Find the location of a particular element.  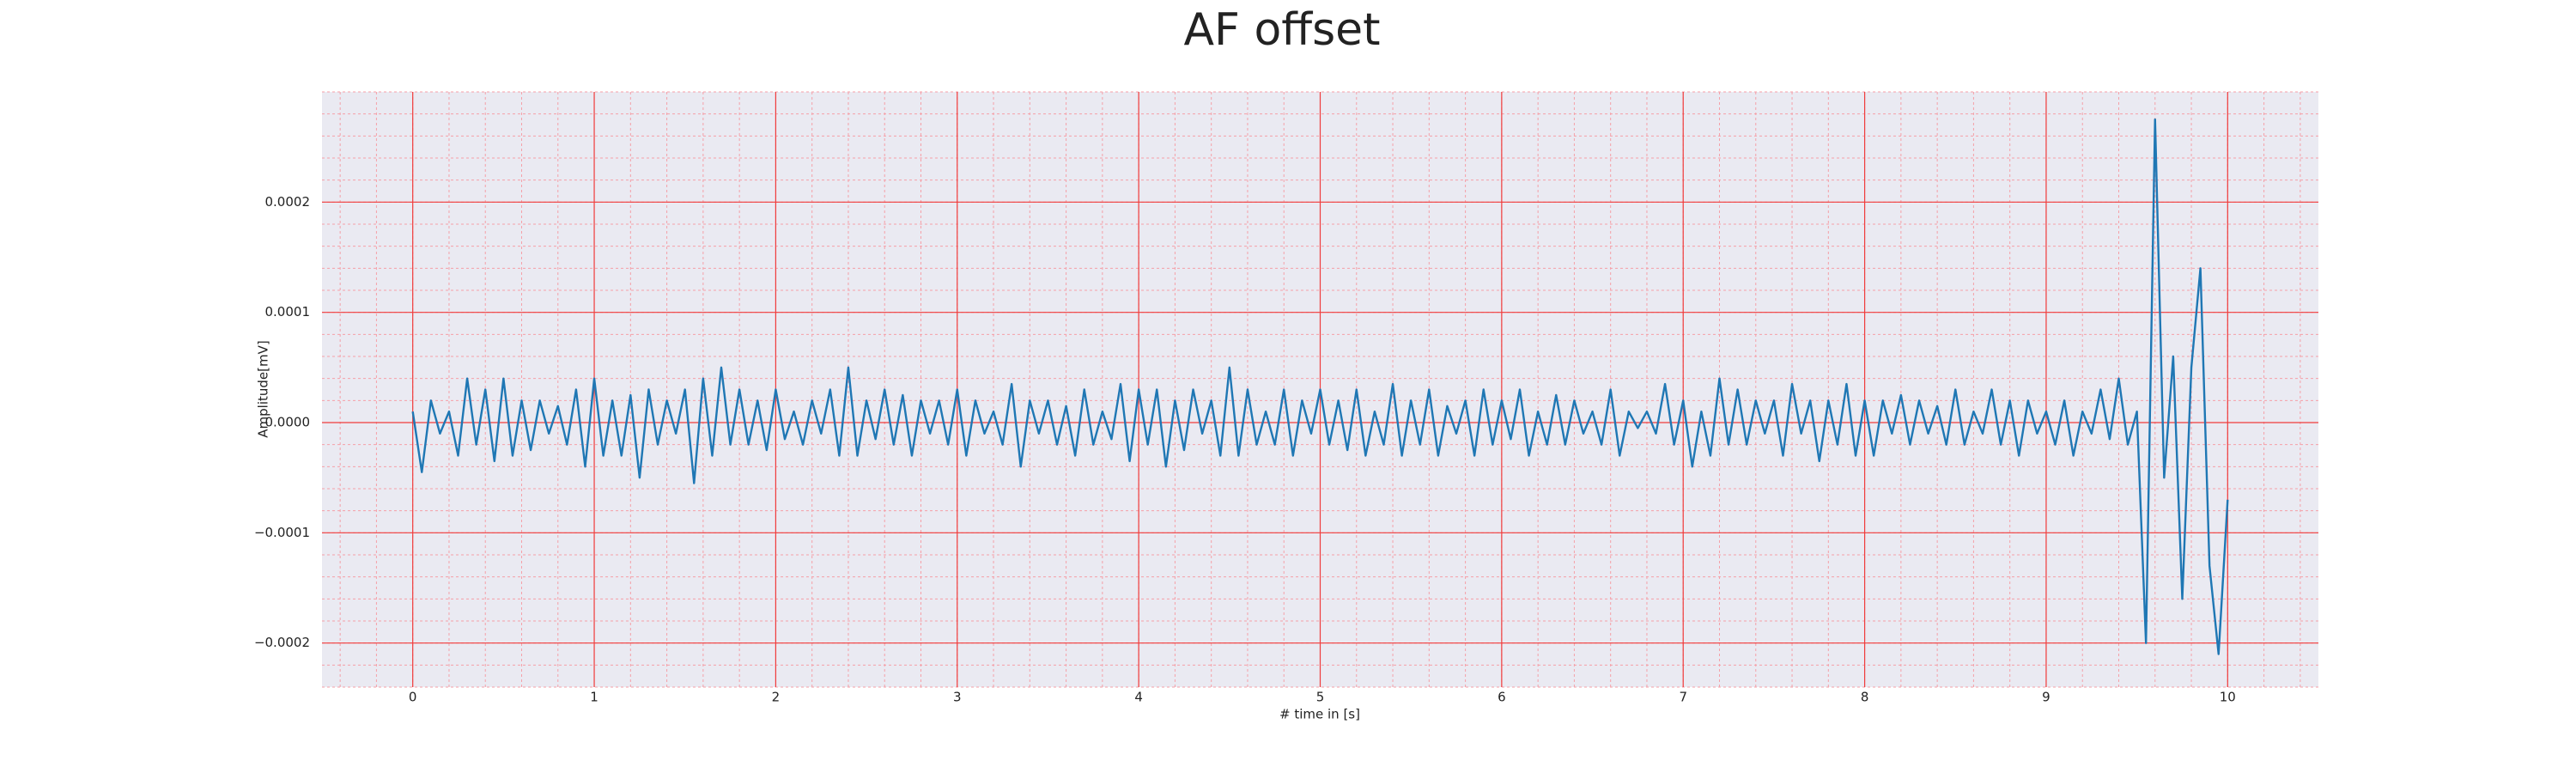

x-tick-label: 3 is located at coordinates (958, 697).